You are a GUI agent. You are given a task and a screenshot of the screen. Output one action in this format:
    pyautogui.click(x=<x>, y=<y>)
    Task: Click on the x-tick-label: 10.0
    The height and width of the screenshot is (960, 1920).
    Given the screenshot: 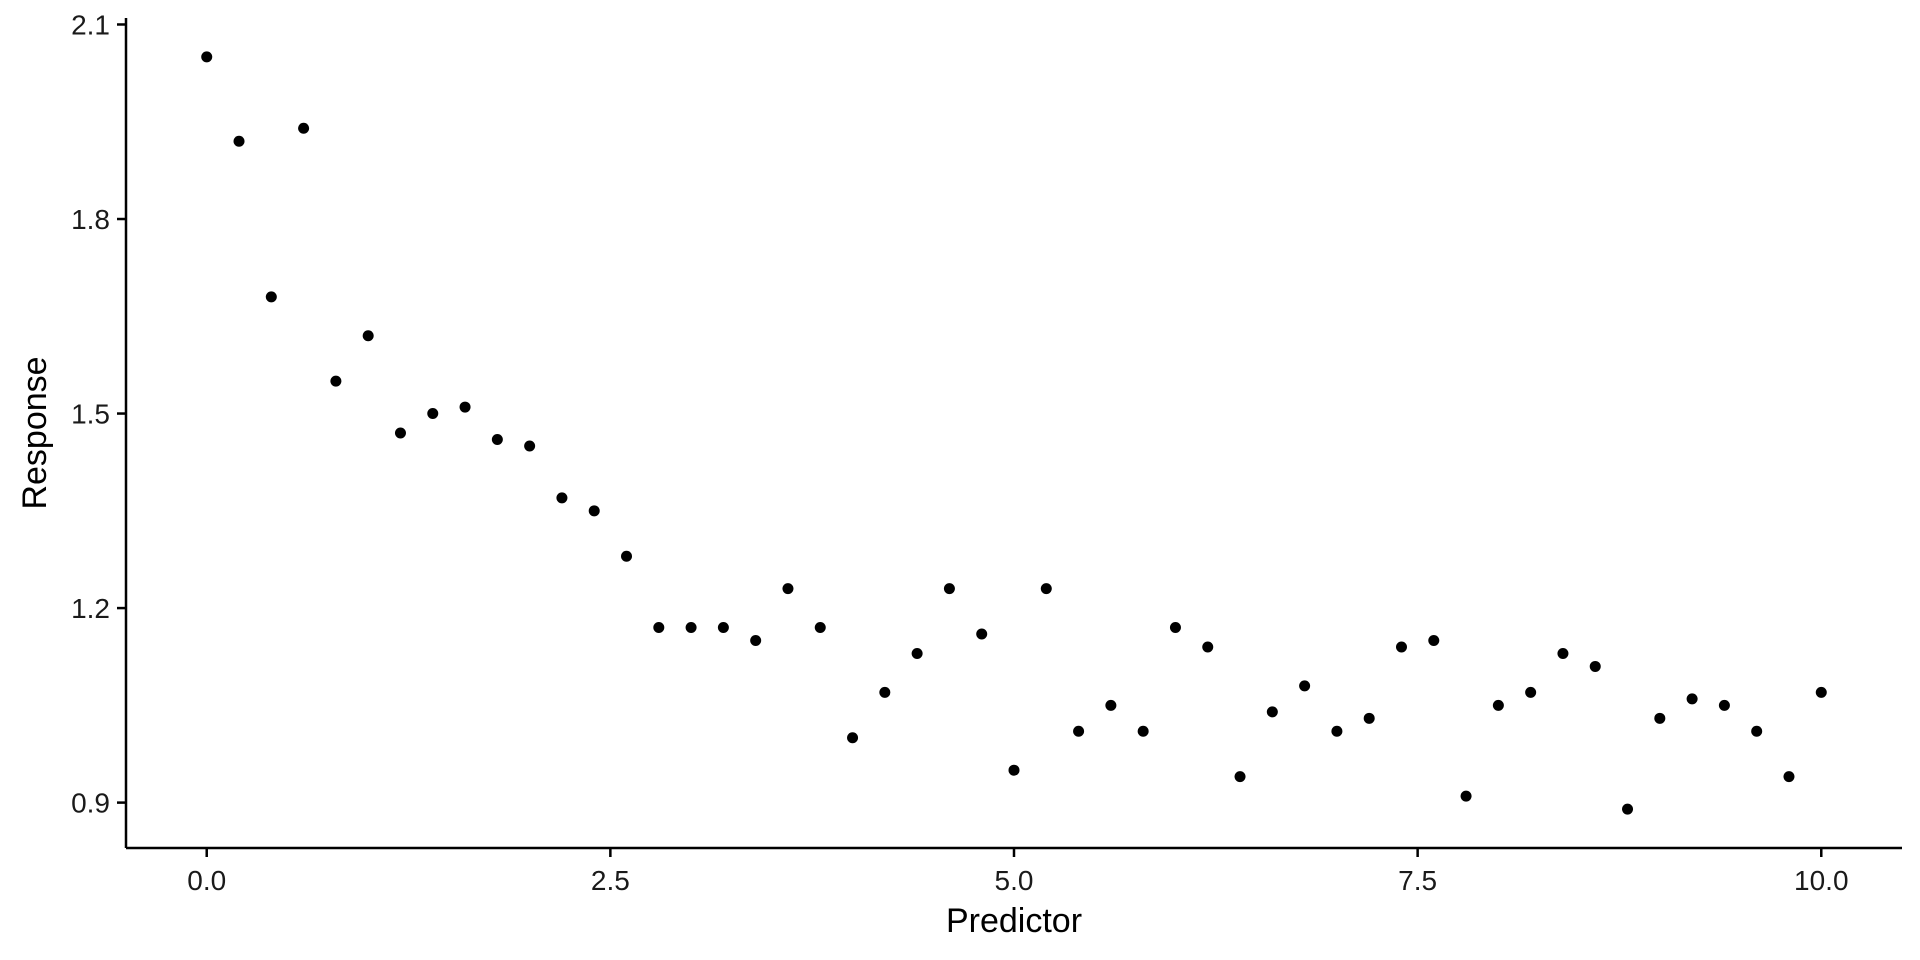 What is the action you would take?
    pyautogui.click(x=1821, y=880)
    